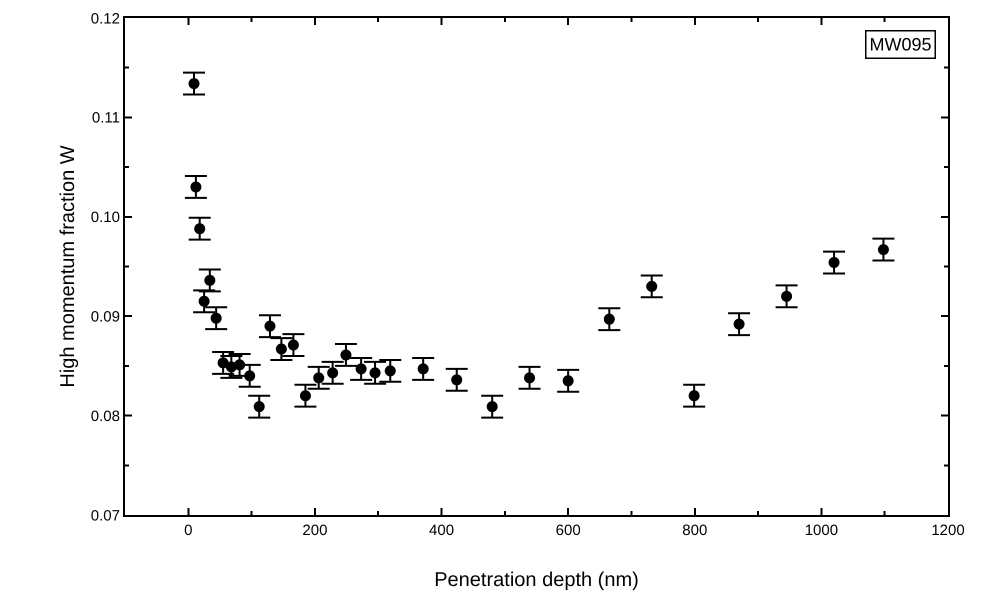 This screenshot has height=595, width=988. I want to click on y-tick-label: 0.11, so click(106, 118).